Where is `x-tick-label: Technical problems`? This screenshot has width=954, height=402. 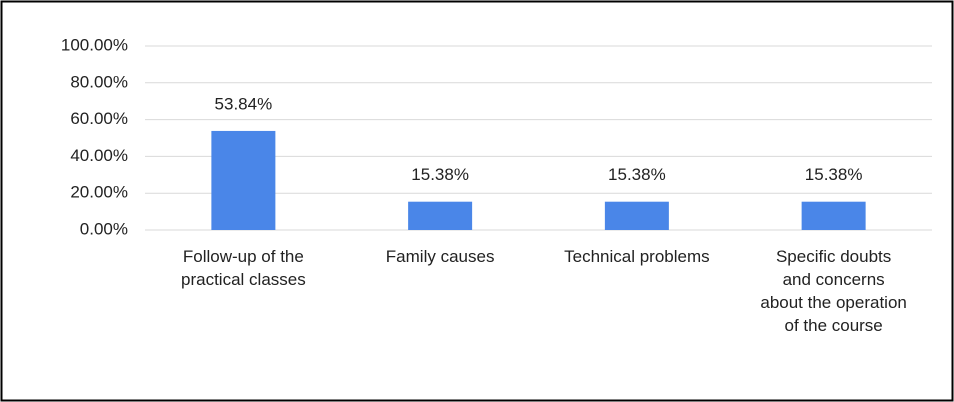 x-tick-label: Technical problems is located at coordinates (637, 256).